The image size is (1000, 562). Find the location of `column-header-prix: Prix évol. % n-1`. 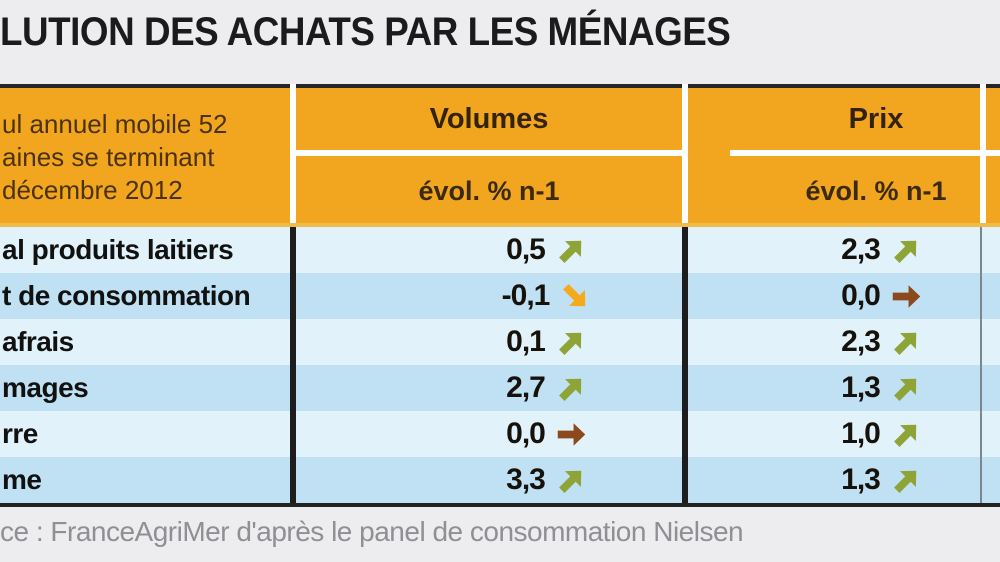

column-header-prix: Prix évol. % n-1 is located at coordinates (844, 155).